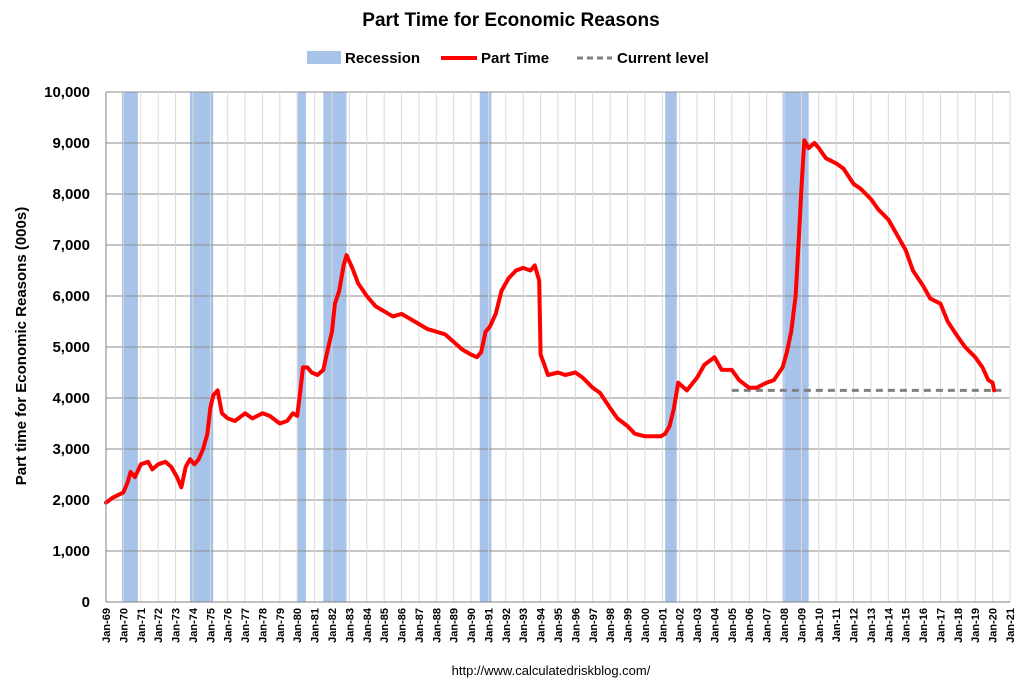  I want to click on x-tick-label: Jan-83, so click(350, 625).